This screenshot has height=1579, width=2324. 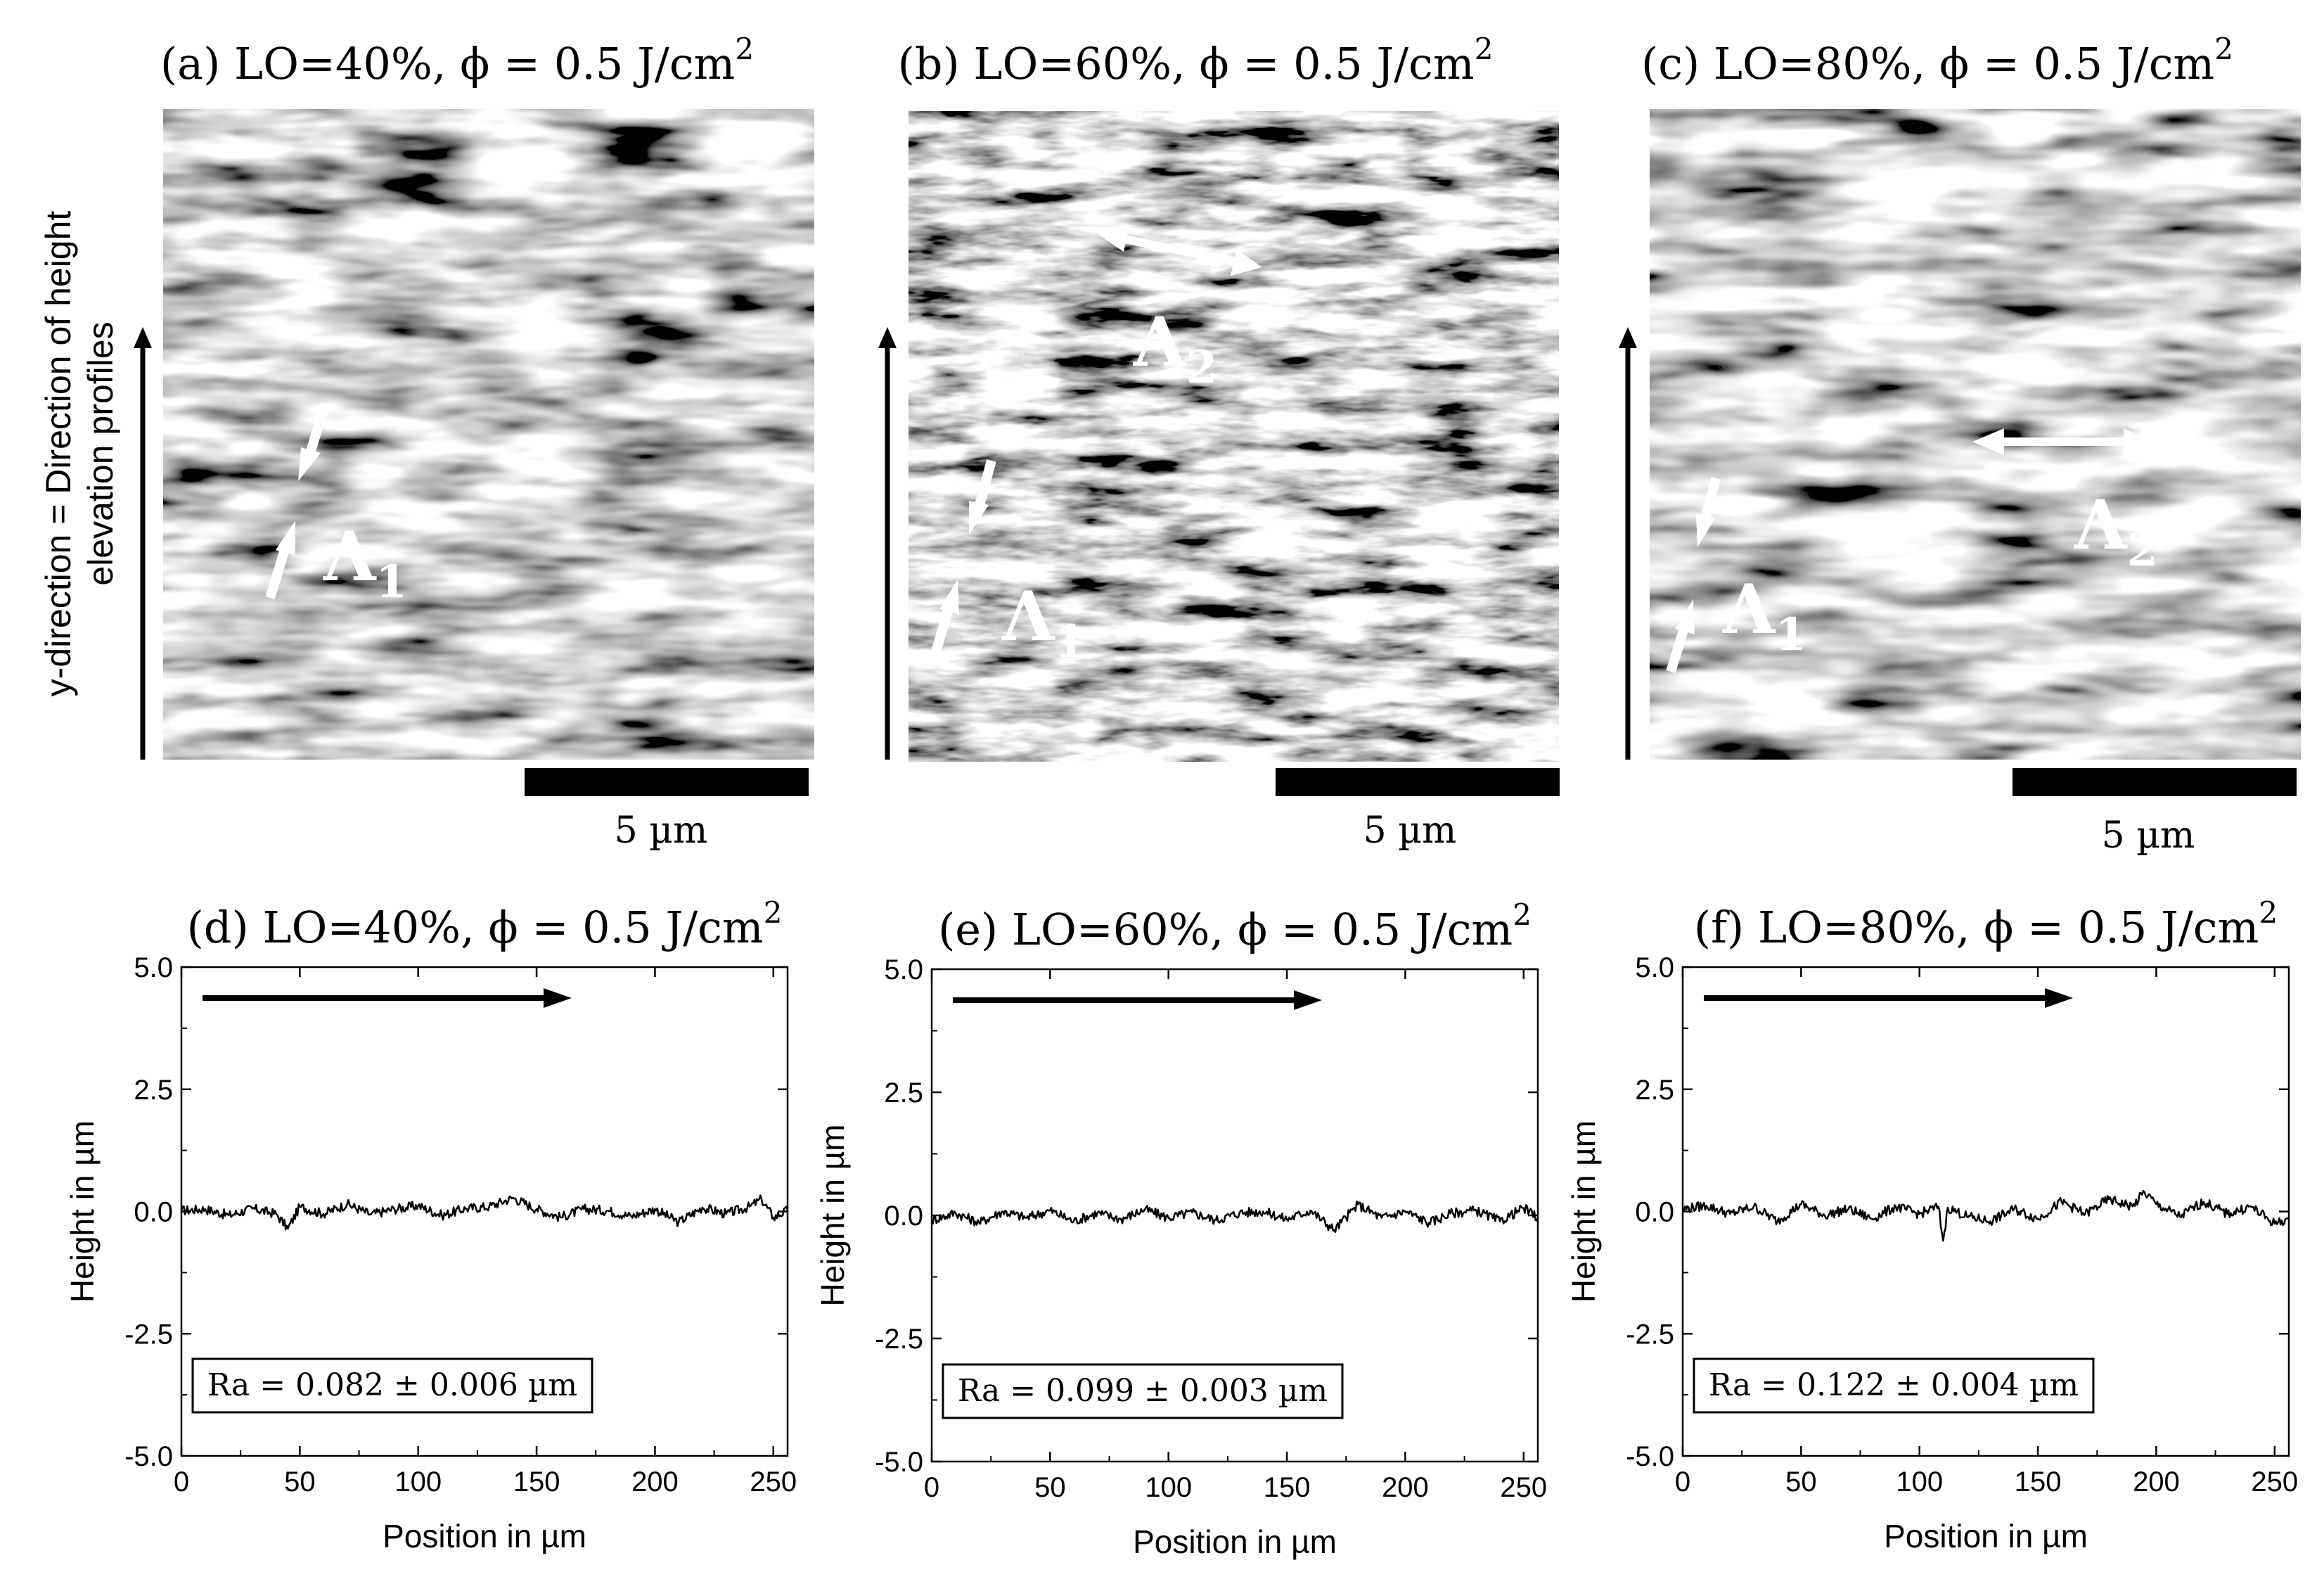 I want to click on direction-arrow-head-e, so click(x=1308, y=1000).